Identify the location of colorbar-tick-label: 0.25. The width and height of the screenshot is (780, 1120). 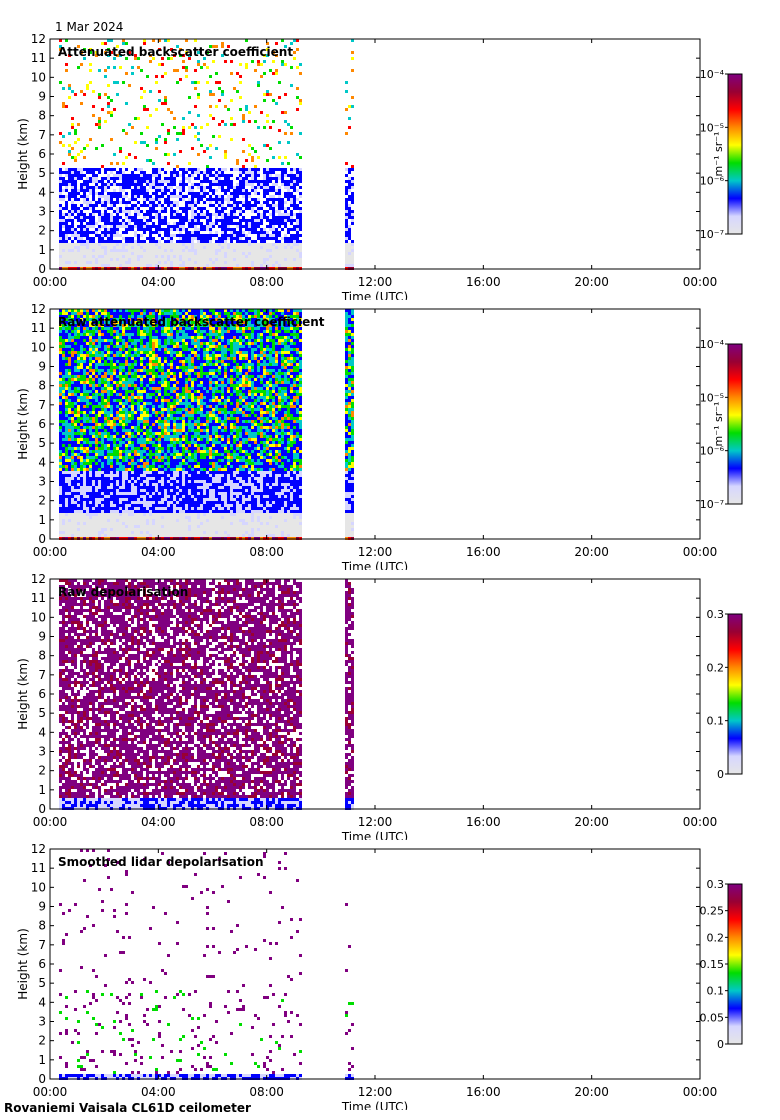
(712, 911).